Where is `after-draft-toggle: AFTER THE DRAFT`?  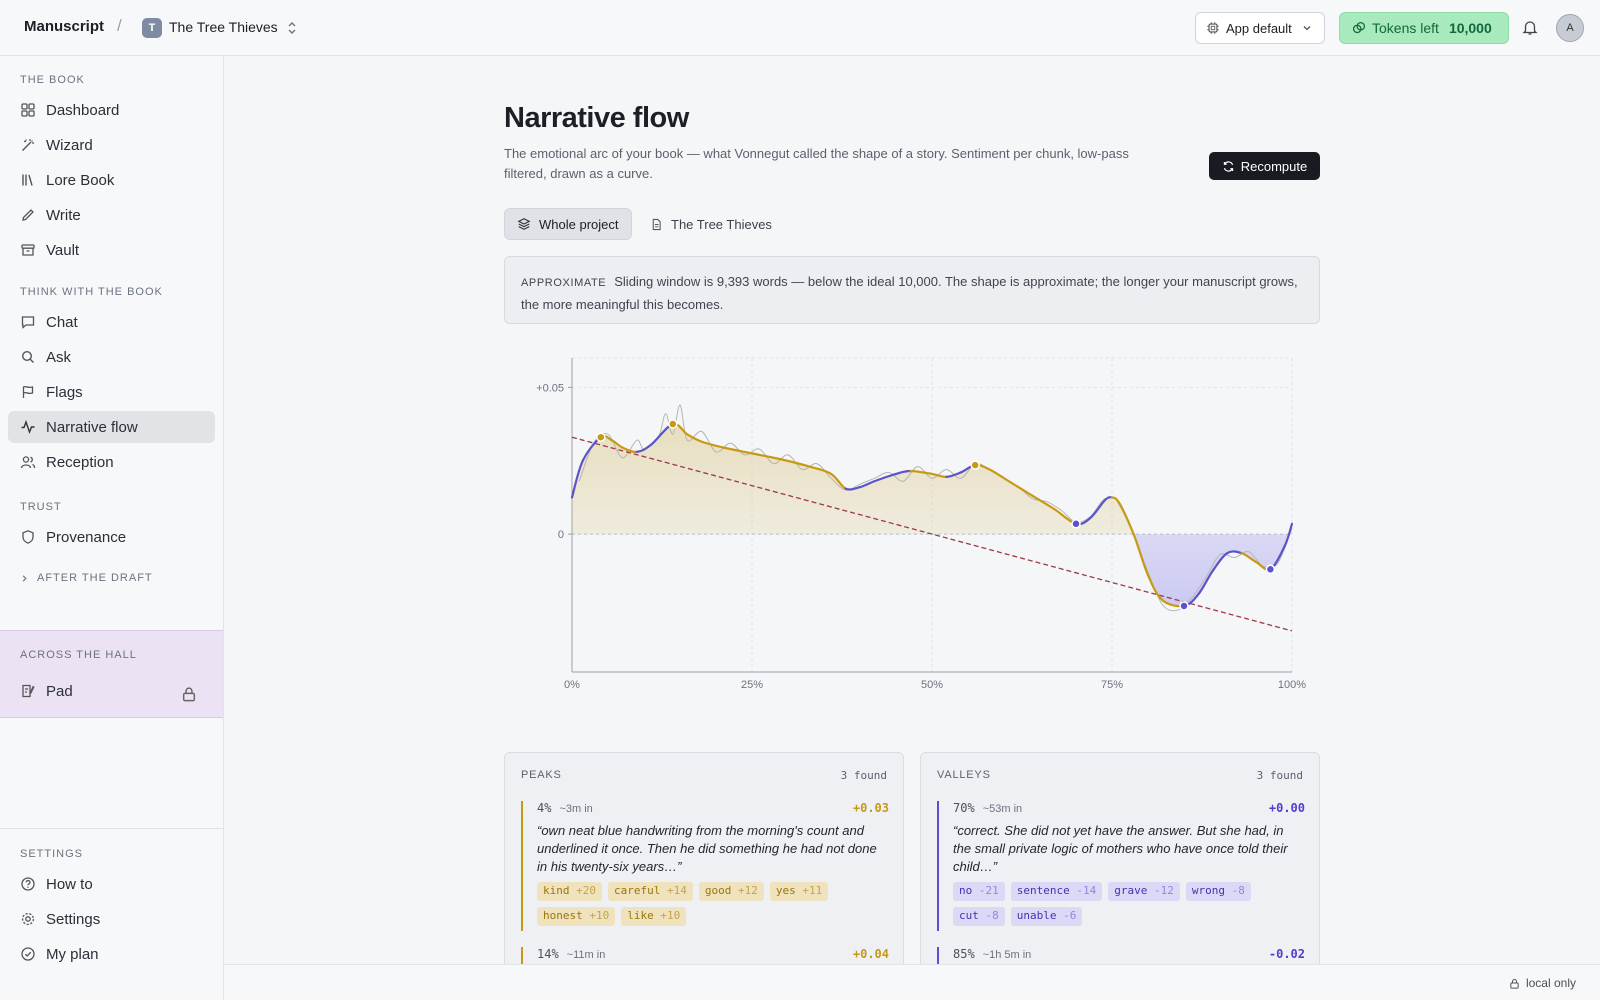 after-draft-toggle: AFTER THE DRAFT is located at coordinates (86, 578).